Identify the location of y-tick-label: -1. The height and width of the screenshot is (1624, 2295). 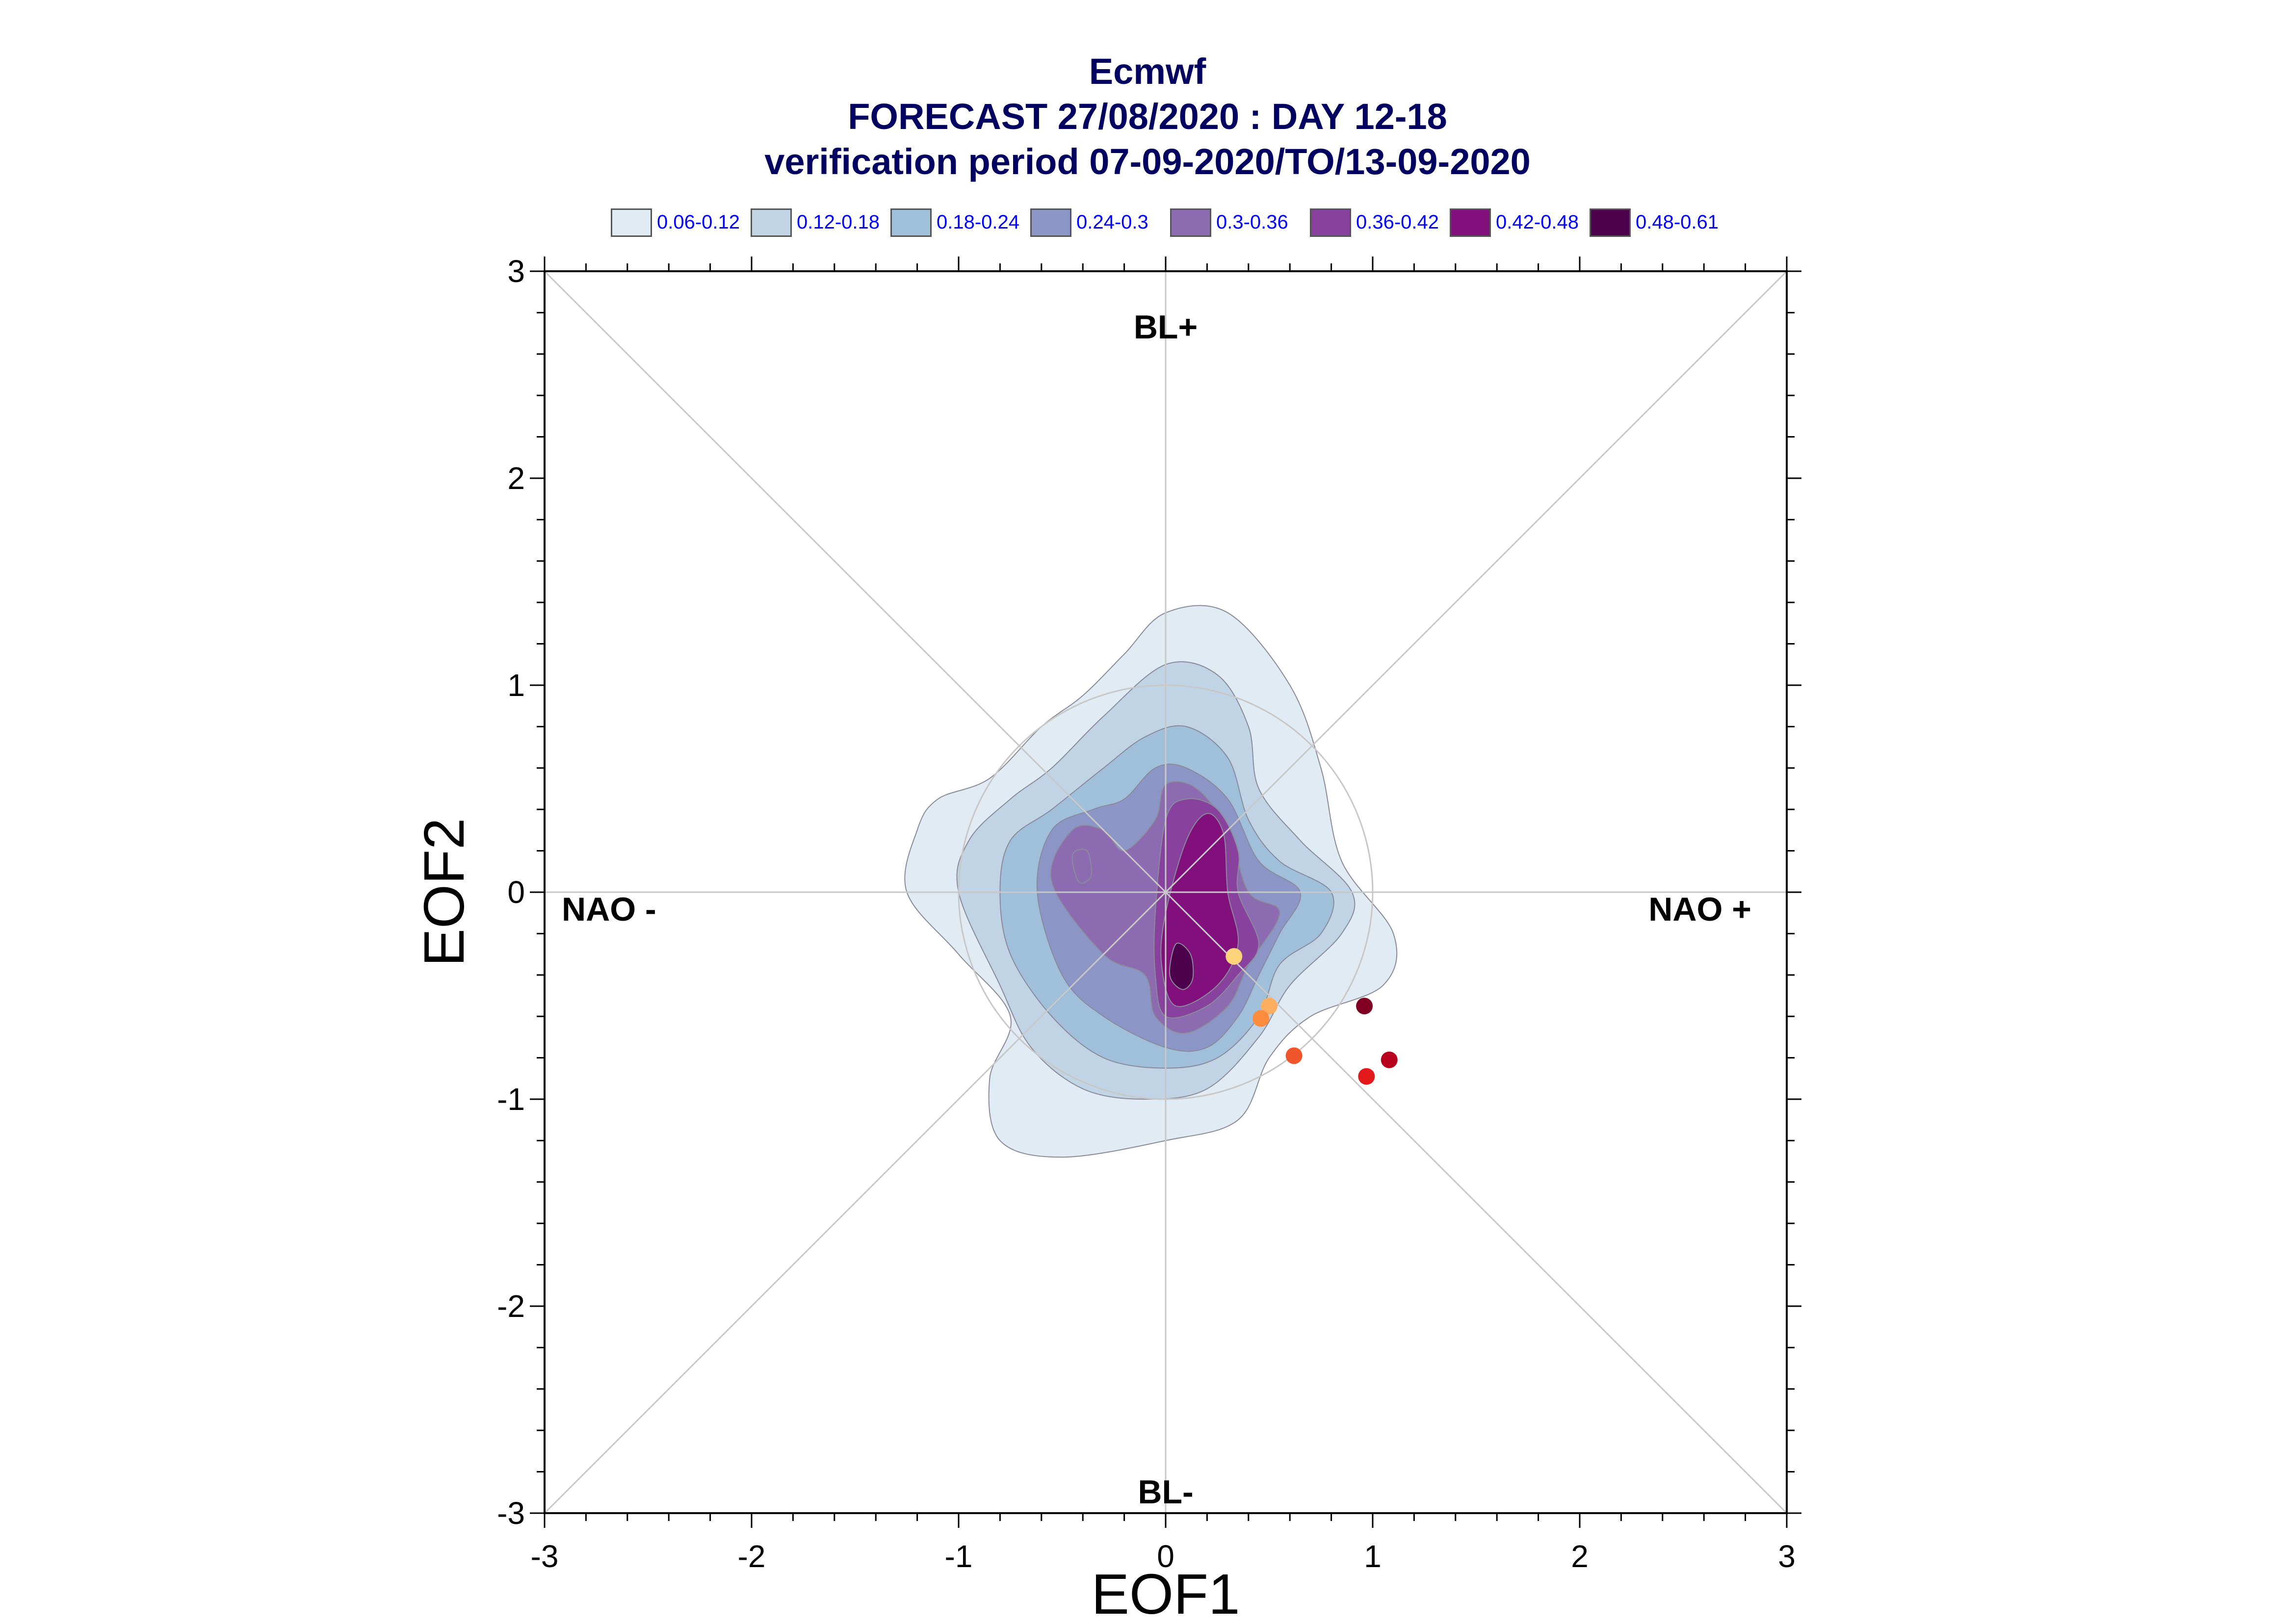
(511, 1099).